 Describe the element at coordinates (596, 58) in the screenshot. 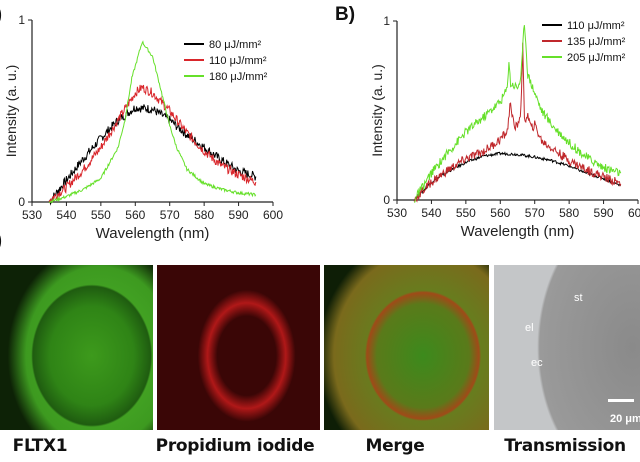

I see `legend-label: 205 μJ/mm²` at that location.